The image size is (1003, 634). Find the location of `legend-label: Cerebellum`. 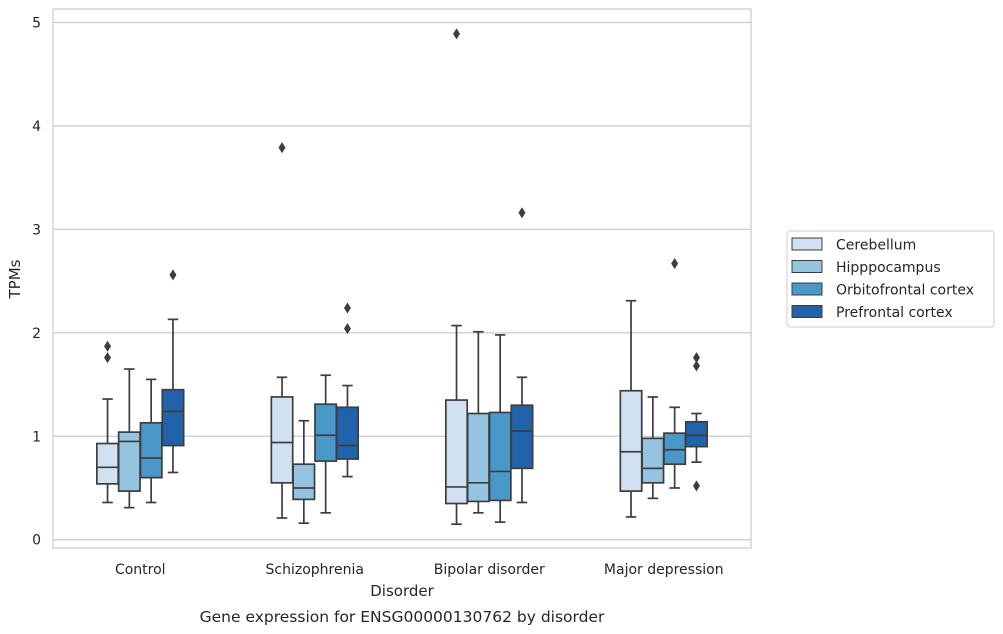

legend-label: Cerebellum is located at coordinates (876, 246).